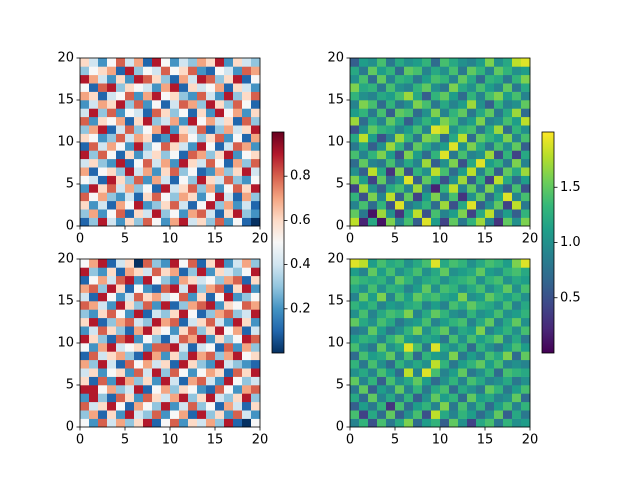  What do you see at coordinates (350, 239) in the screenshot?
I see `x-tick-label: 0` at bounding box center [350, 239].